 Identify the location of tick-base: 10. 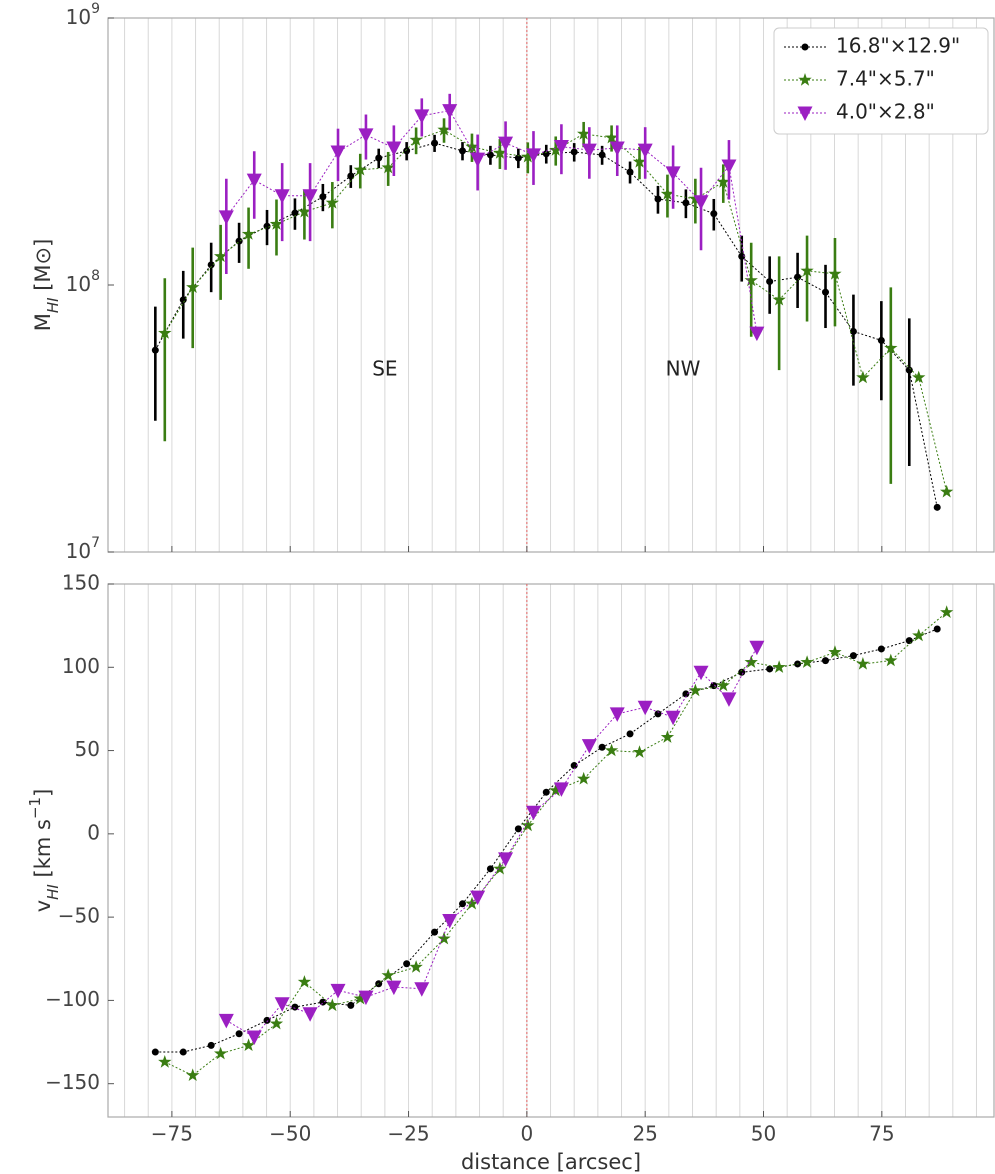
(78, 17).